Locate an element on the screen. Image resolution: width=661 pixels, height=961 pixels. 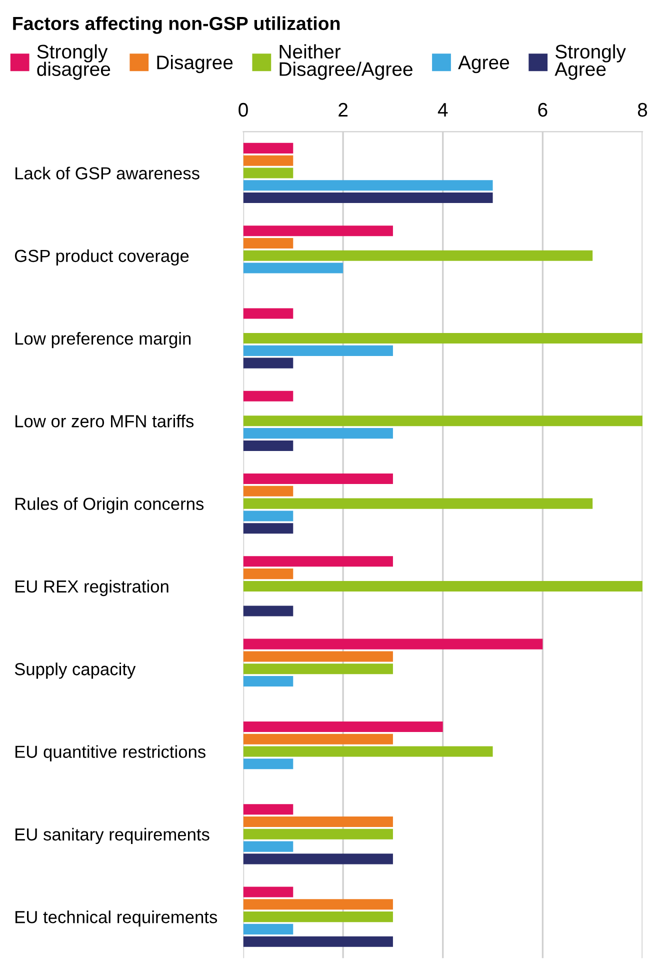
y-tick-label: EU sanitary requirements is located at coordinates (113, 836).